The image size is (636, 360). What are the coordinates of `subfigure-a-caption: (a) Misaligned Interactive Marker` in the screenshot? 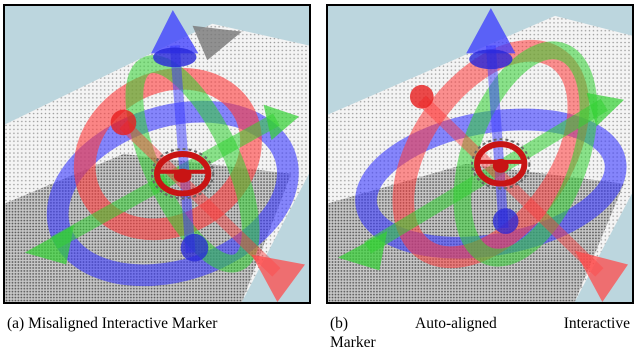 It's located at (159, 323).